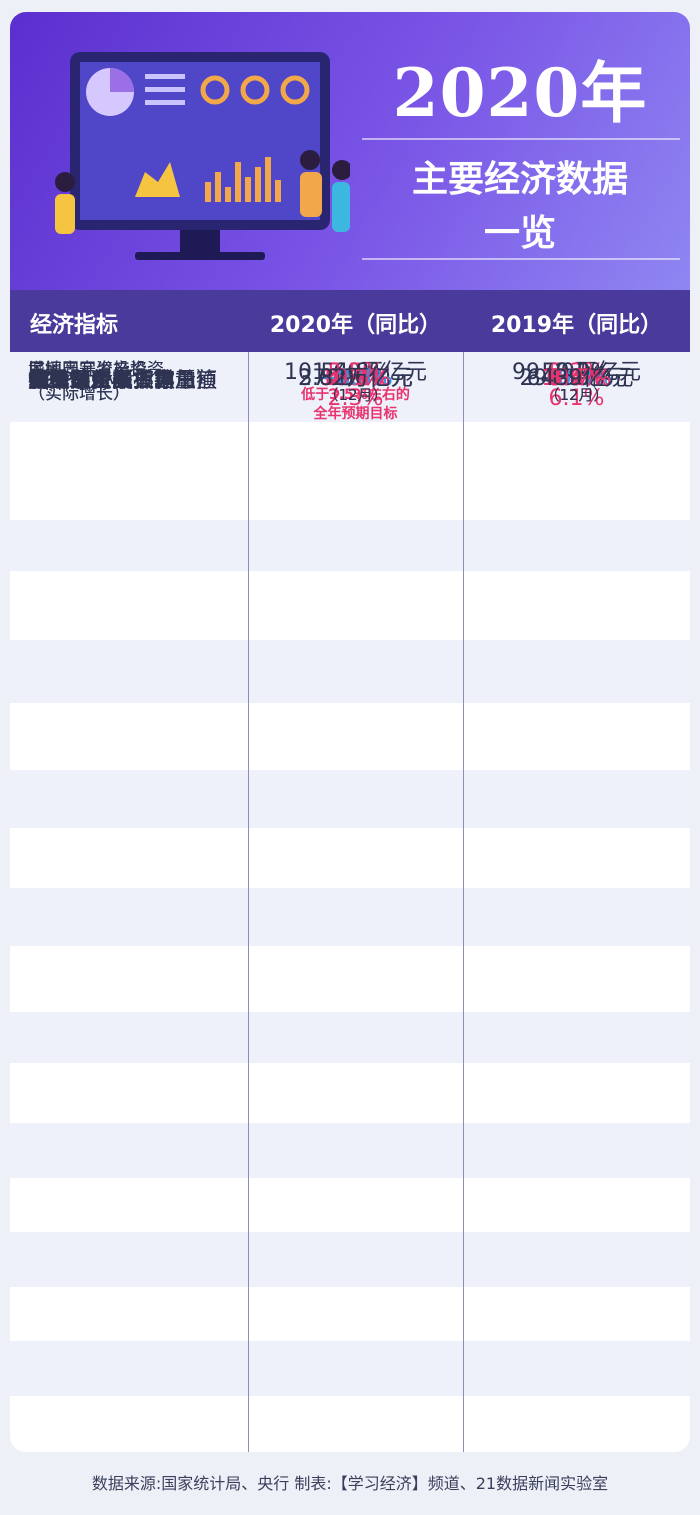 This screenshot has width=700, height=1515. I want to click on row-label: PPI, so click(44, 380).